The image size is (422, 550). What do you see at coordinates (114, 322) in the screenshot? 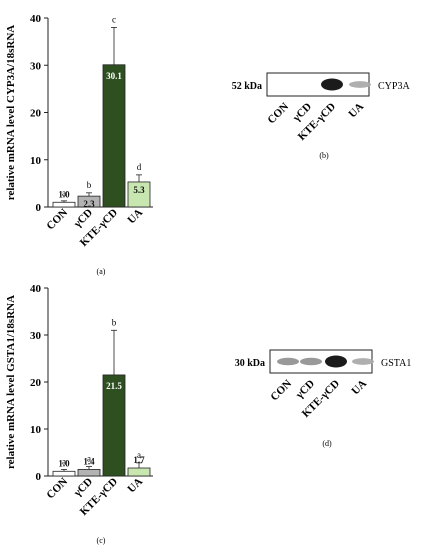
I see `chart-2-significance-letter: b` at bounding box center [114, 322].